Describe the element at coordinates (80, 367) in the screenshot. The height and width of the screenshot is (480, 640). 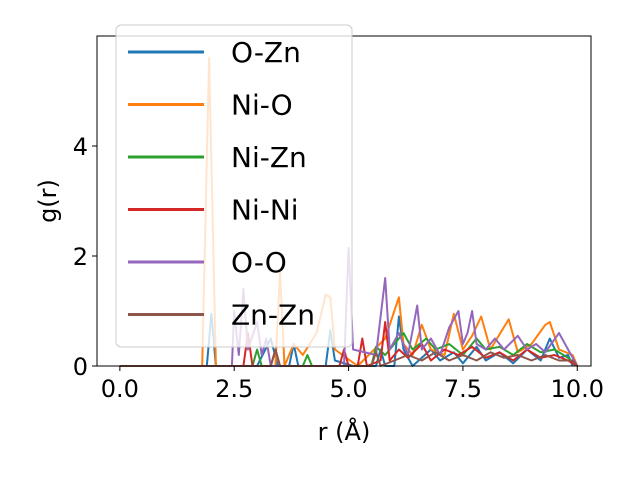
I see `y-tick-label: 0` at that location.